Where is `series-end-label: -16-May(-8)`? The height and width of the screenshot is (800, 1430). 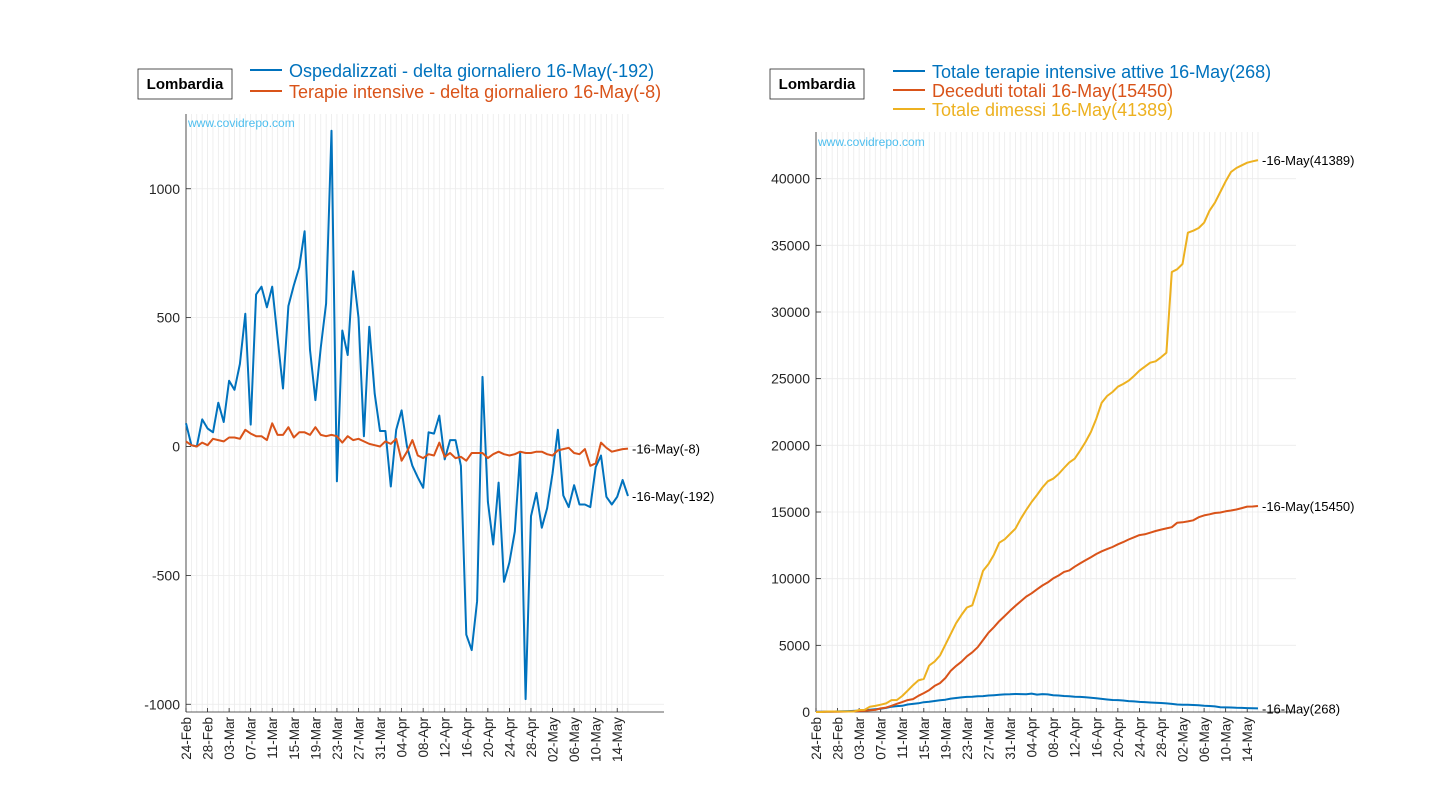 series-end-label: -16-May(-8) is located at coordinates (666, 449).